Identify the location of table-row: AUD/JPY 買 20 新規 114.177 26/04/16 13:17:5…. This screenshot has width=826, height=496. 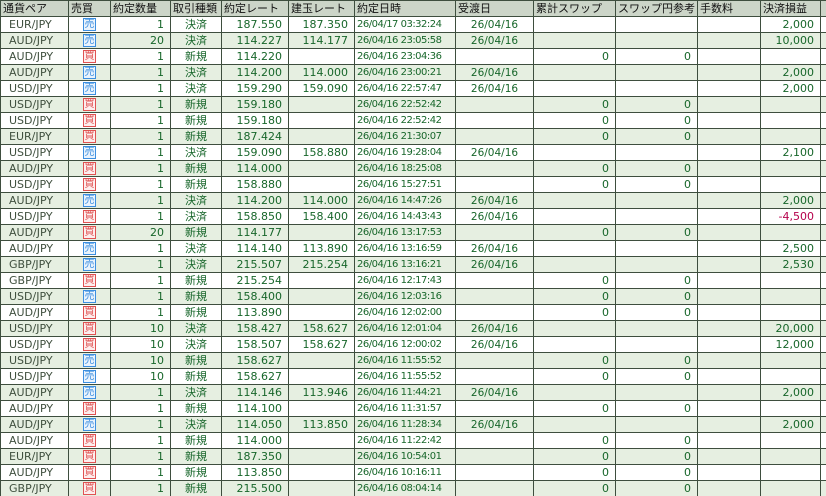
(413, 232).